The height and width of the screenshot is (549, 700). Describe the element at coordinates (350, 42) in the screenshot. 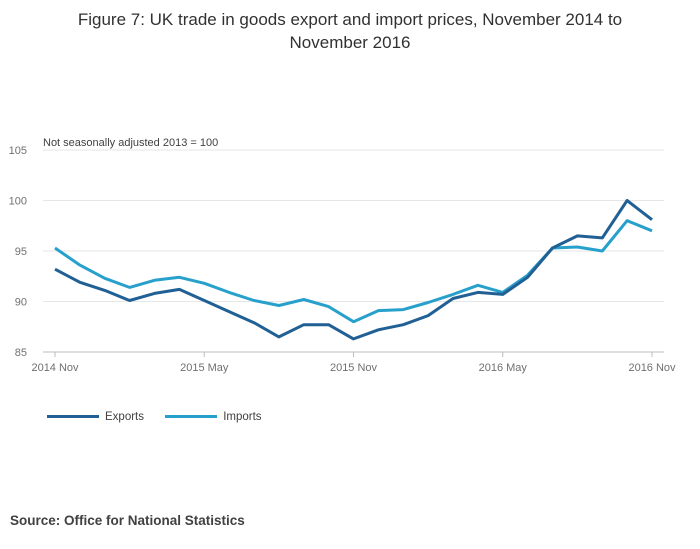

I see `chart-title-line2: November 2016` at that location.